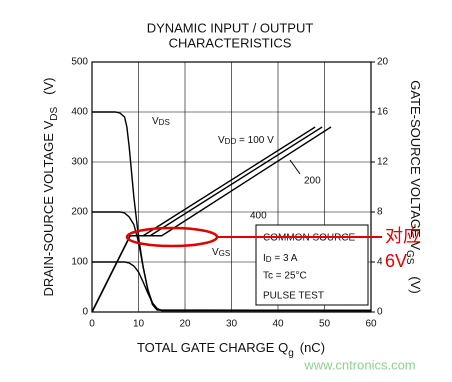 This screenshot has height=382, width=452. What do you see at coordinates (79, 162) in the screenshot?
I see `y-tick-label: 300` at bounding box center [79, 162].